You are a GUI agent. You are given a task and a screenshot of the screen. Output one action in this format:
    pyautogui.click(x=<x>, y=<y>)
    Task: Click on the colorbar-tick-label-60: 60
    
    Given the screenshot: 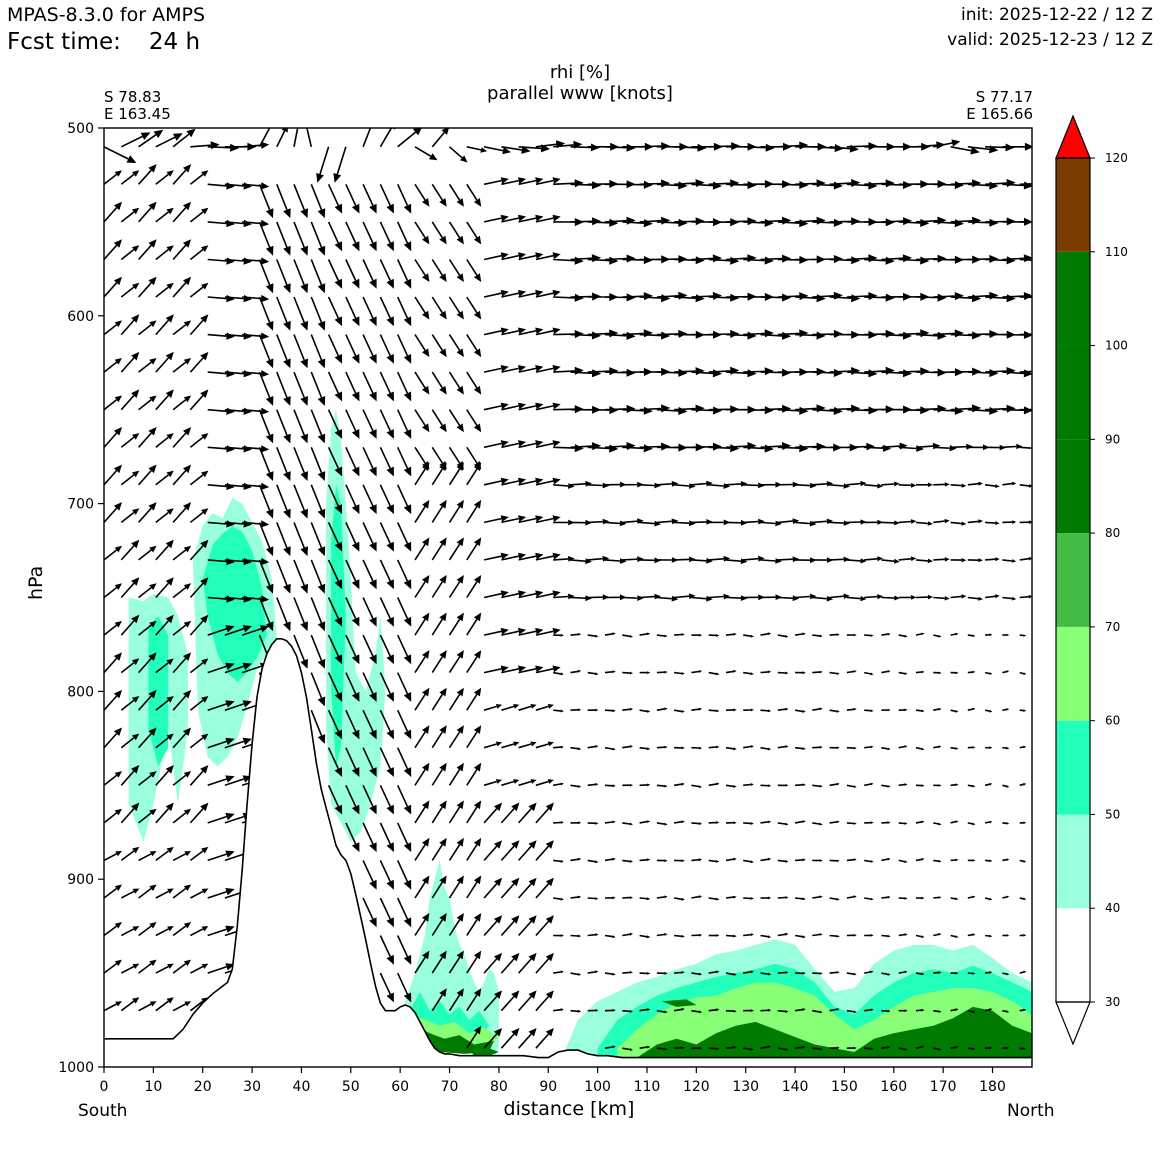 What is the action you would take?
    pyautogui.click(x=1112, y=721)
    